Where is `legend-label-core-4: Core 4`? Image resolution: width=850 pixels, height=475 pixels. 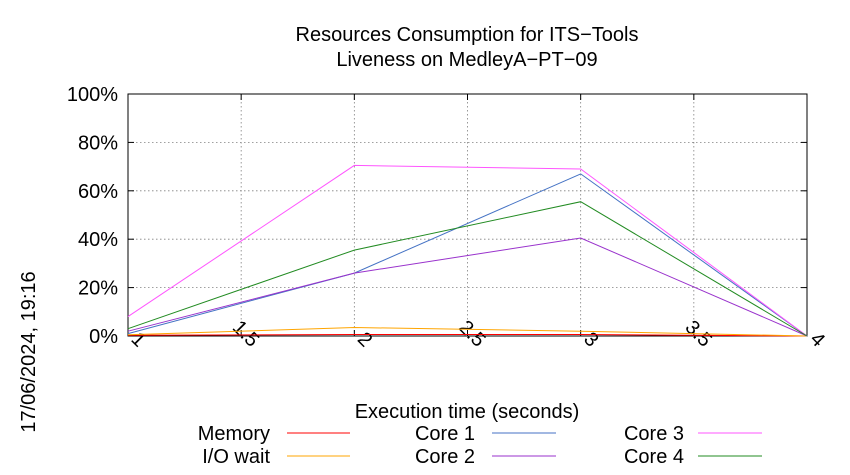
legend-label-core-4: Core 4 is located at coordinates (654, 457).